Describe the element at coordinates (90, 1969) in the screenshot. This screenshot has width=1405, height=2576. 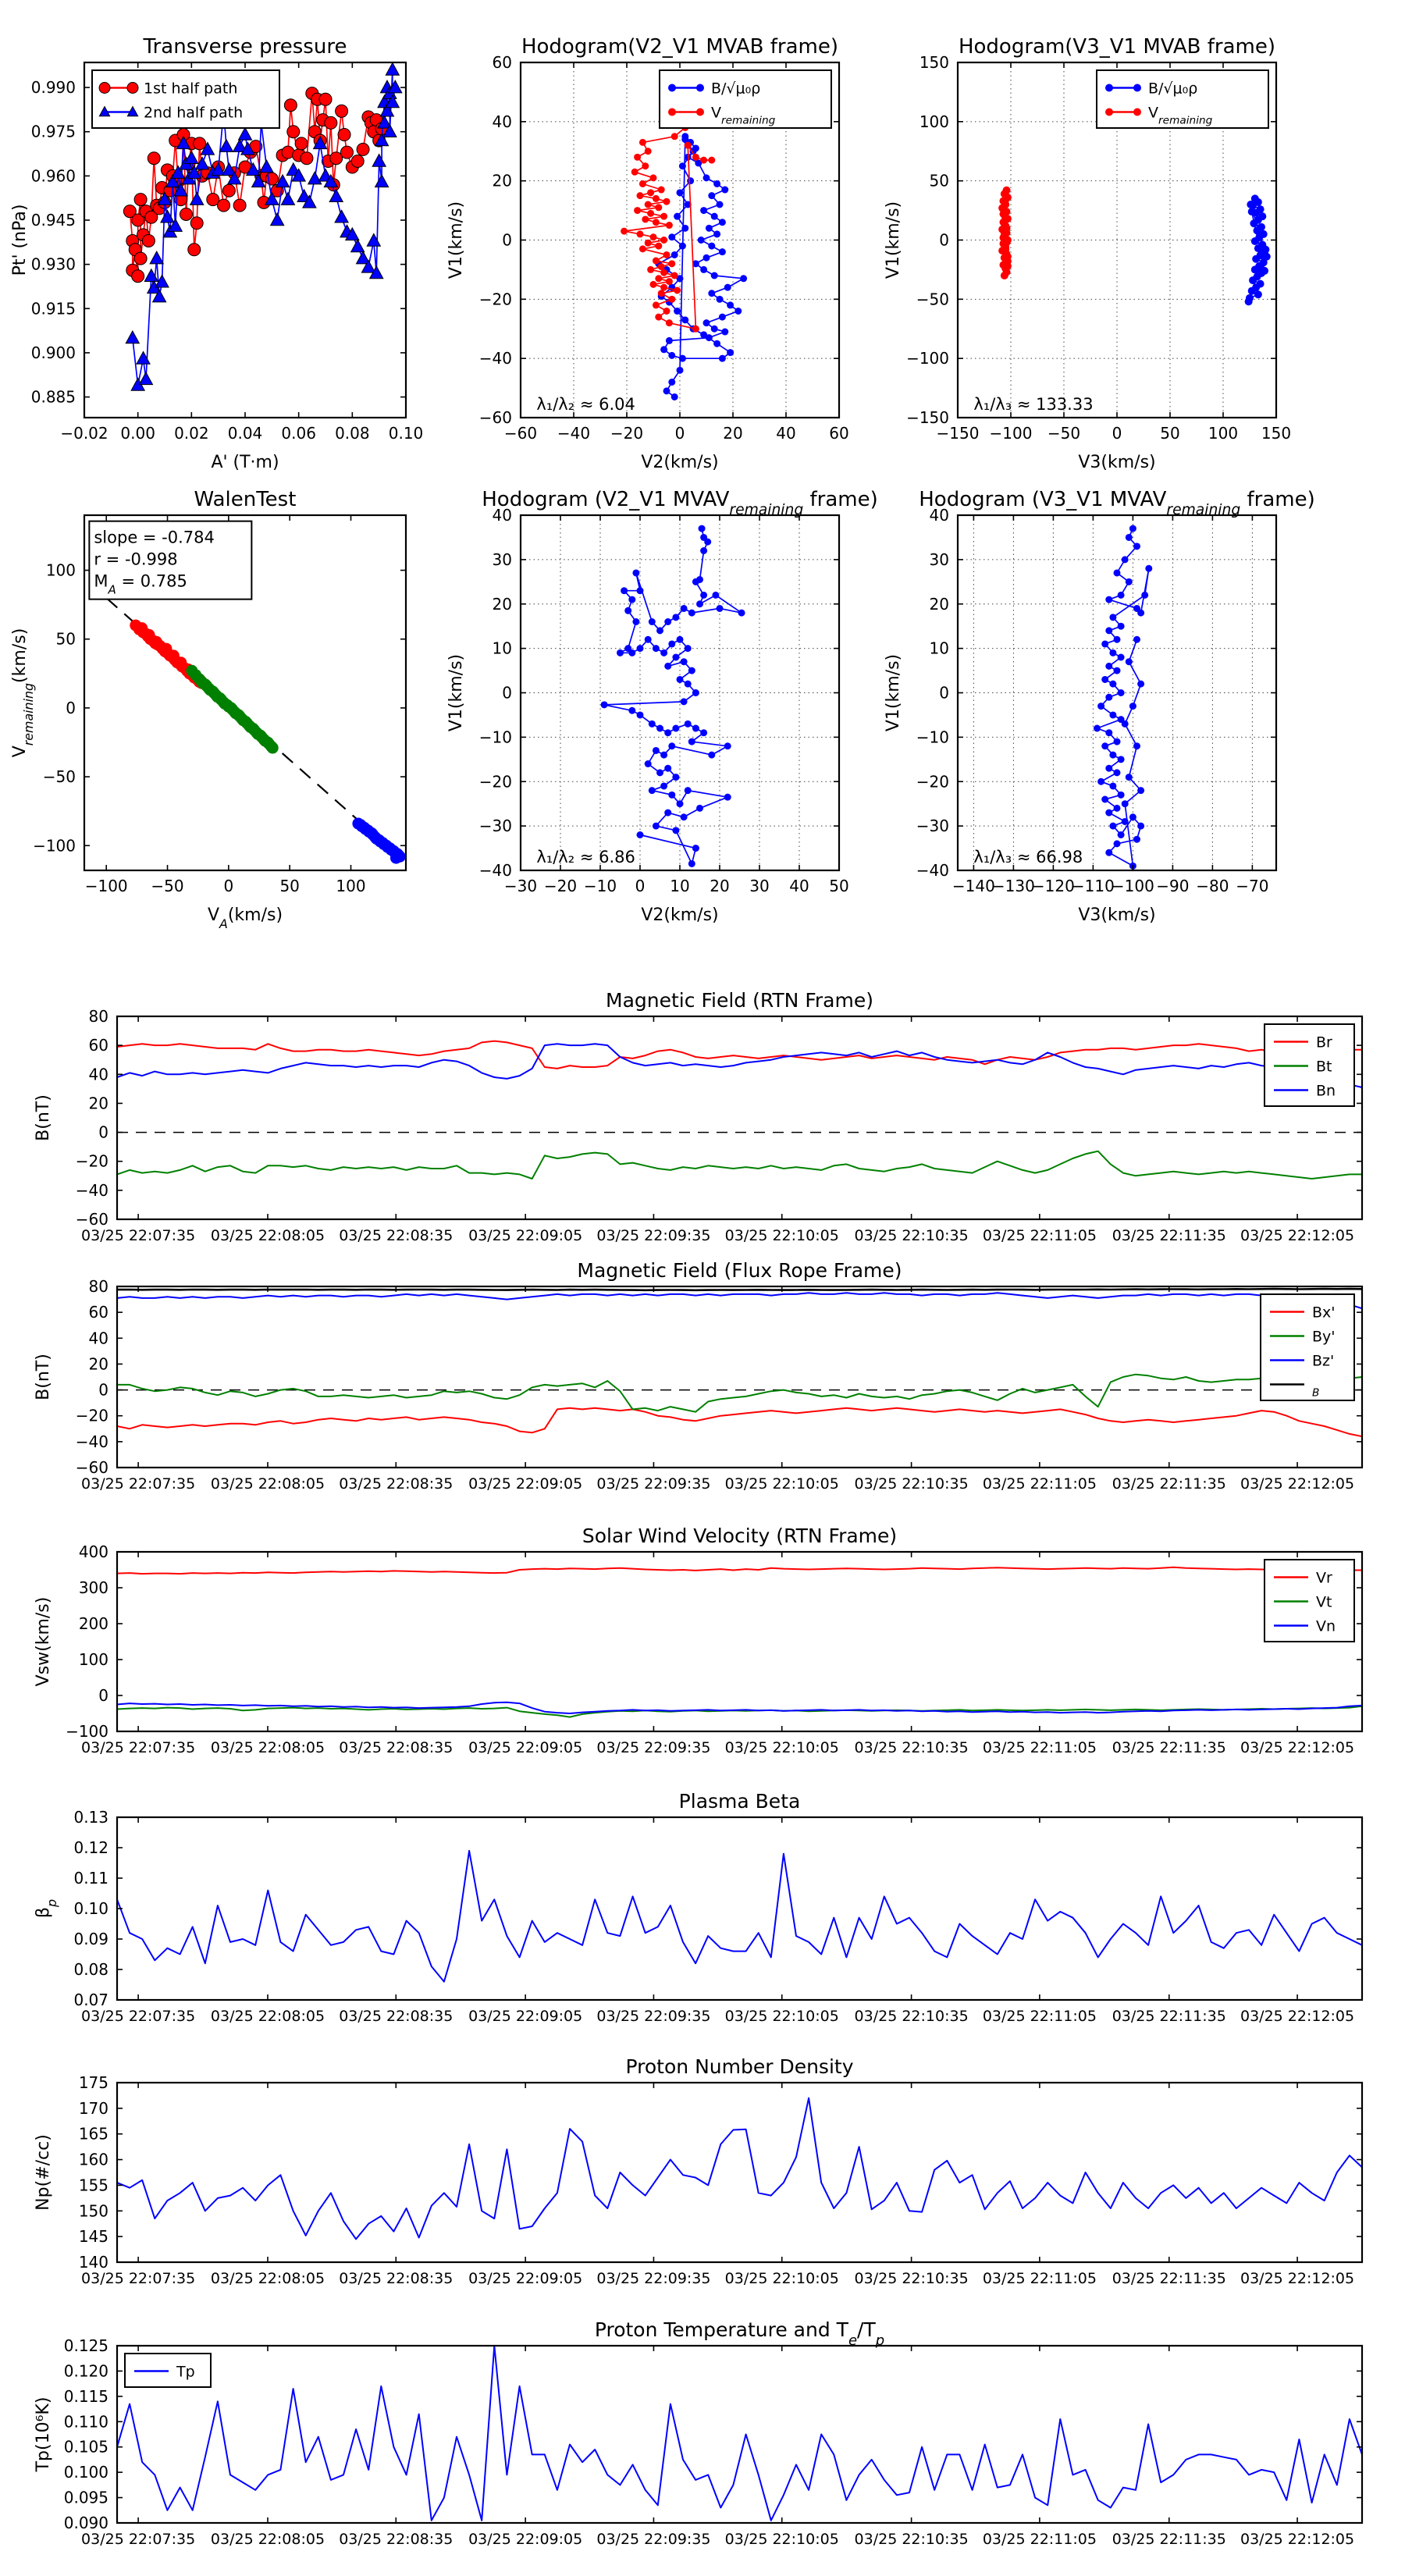
I see `ytick-label: 0.08` at that location.